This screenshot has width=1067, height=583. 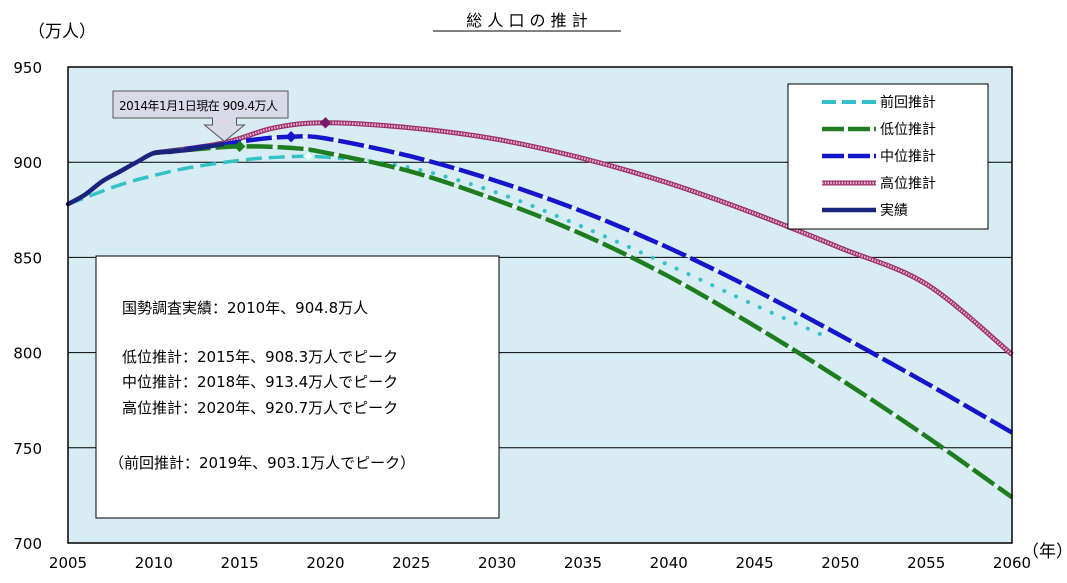 I want to click on x-tick-label: 2035, so click(x=583, y=563).